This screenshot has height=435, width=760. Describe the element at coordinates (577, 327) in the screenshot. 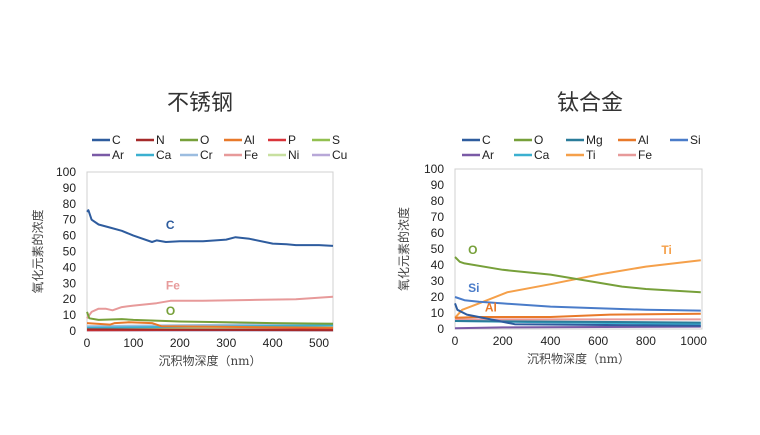

I see `series-line-Ar` at that location.